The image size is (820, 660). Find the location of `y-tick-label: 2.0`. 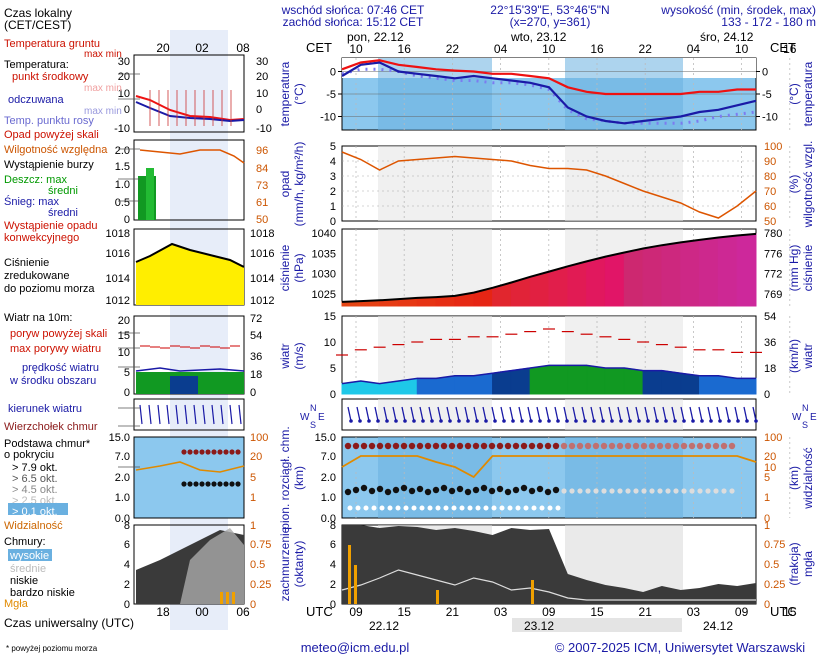

y-tick-label: 2.0 is located at coordinates (328, 478).